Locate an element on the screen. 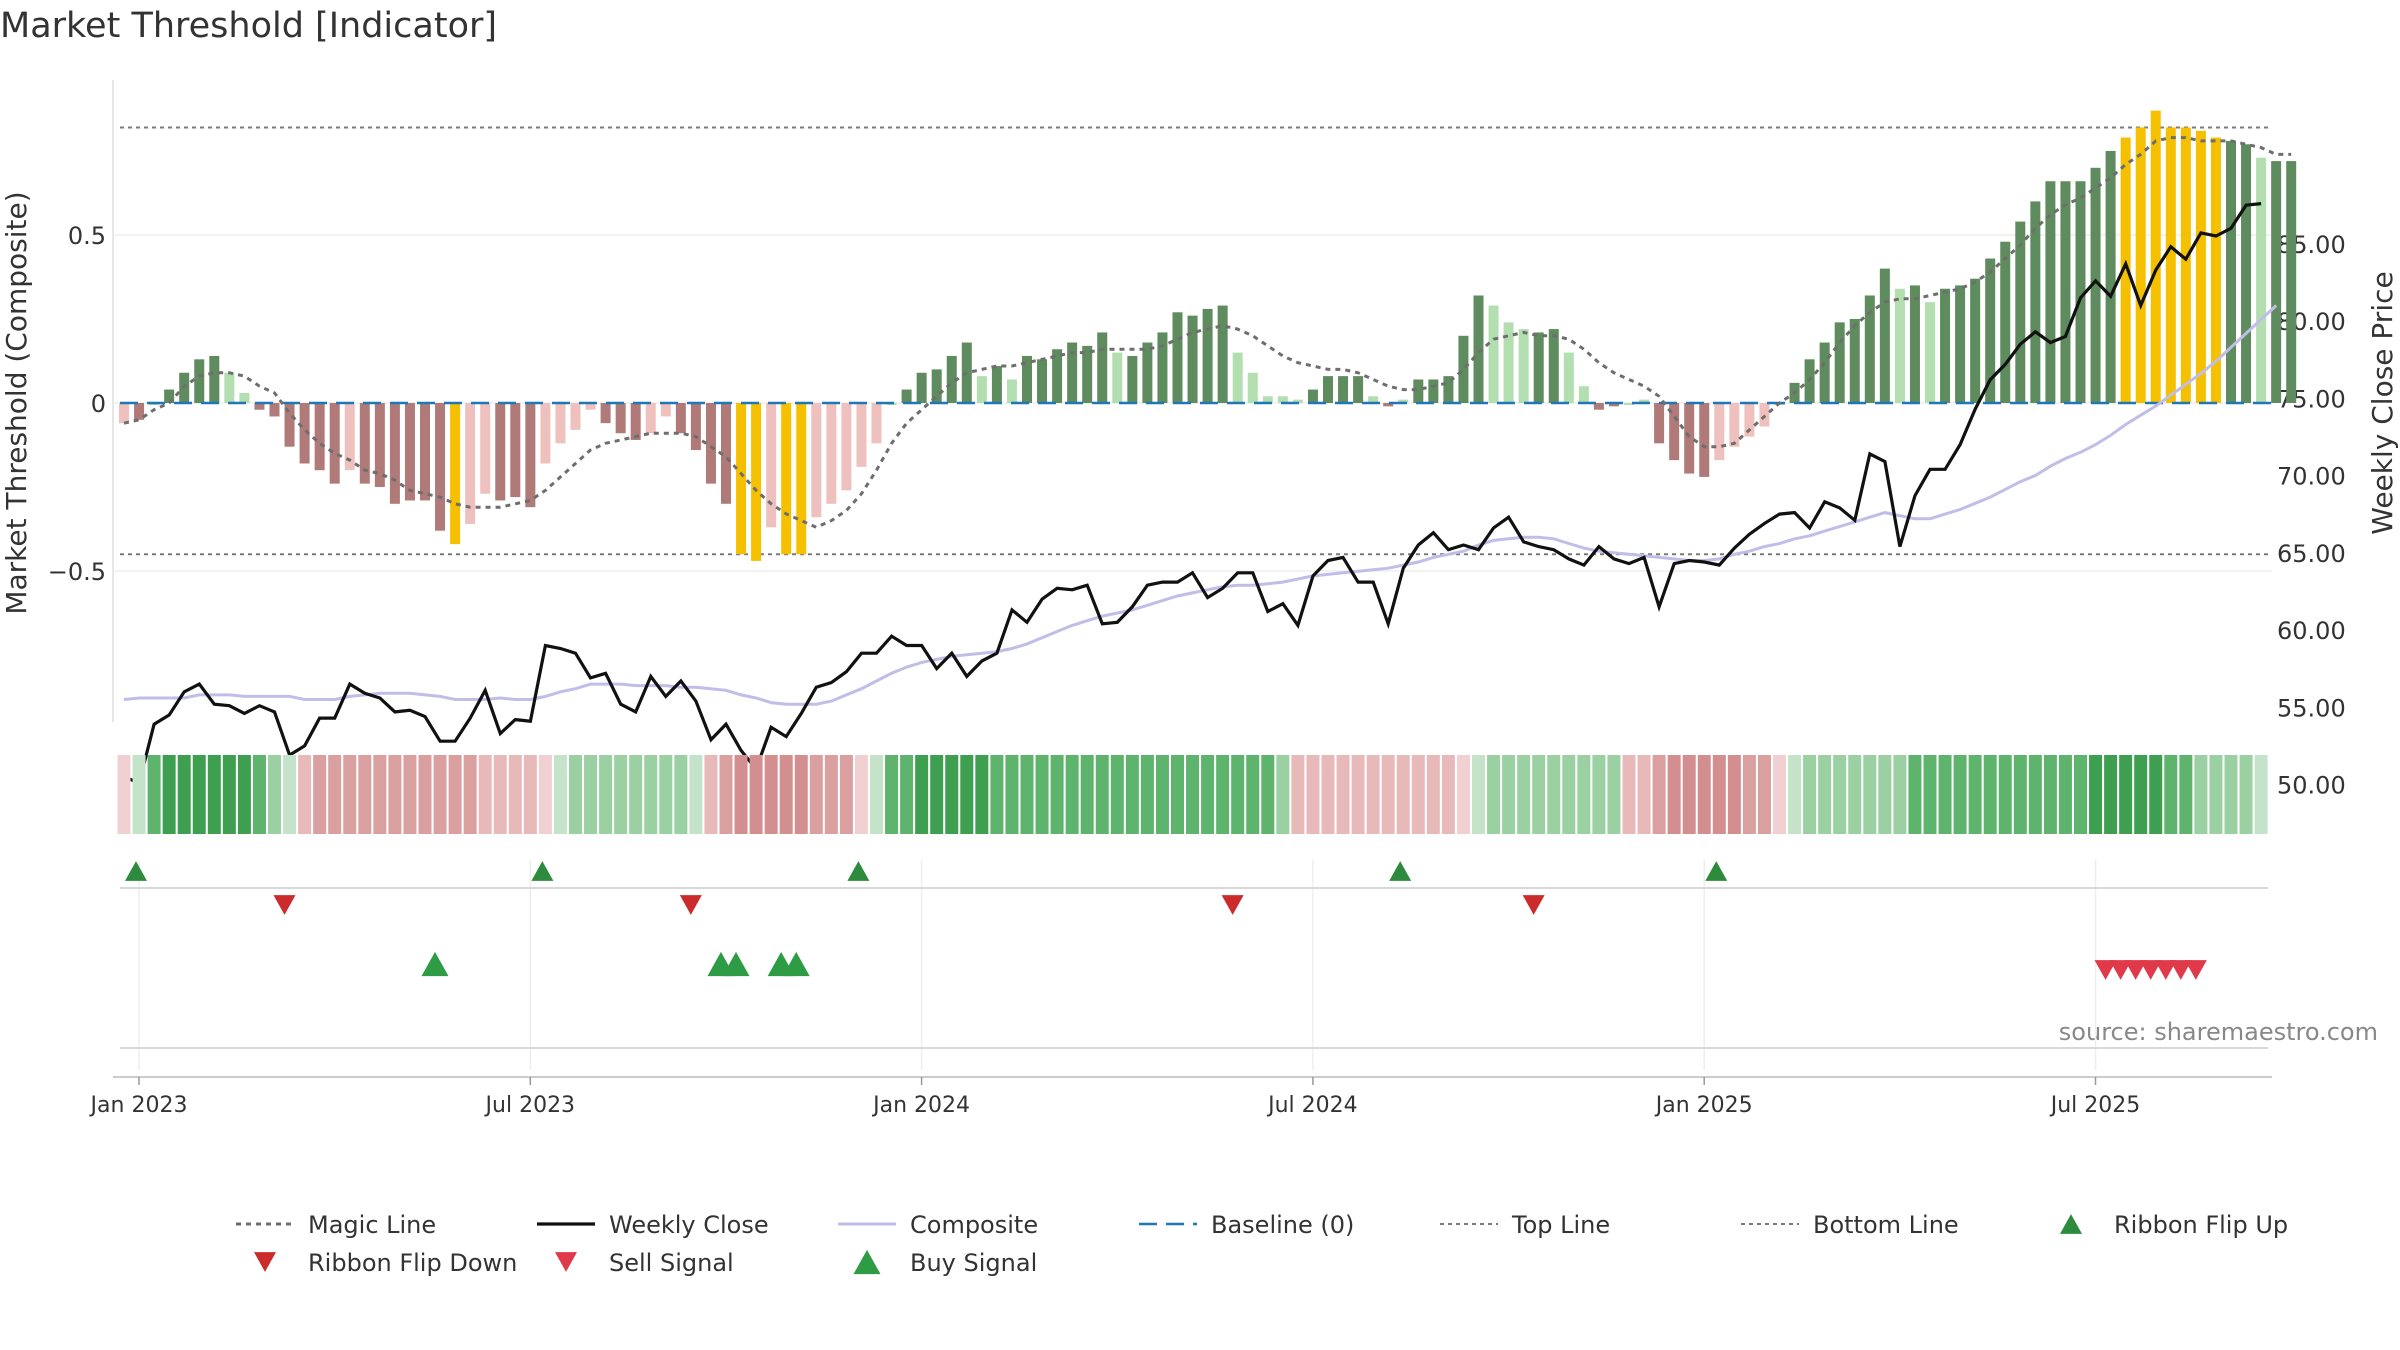  signal-panel is located at coordinates (1192, 969).